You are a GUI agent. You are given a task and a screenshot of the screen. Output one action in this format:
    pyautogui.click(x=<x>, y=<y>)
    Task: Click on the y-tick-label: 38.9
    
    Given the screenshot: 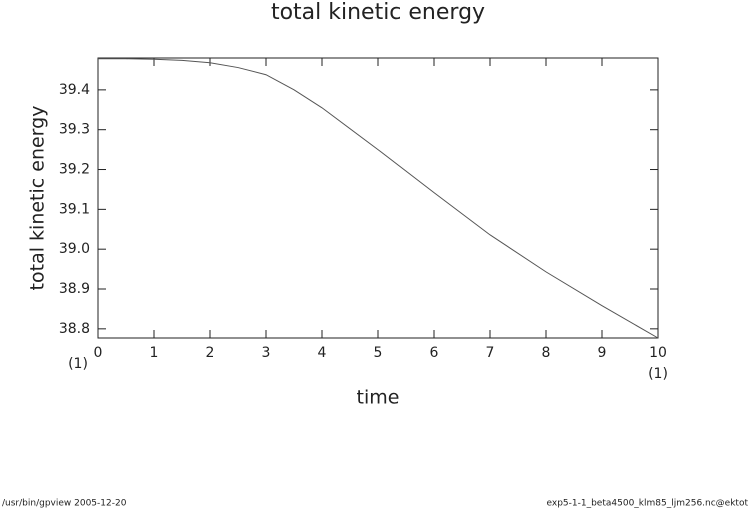 What is the action you would take?
    pyautogui.click(x=74, y=289)
    